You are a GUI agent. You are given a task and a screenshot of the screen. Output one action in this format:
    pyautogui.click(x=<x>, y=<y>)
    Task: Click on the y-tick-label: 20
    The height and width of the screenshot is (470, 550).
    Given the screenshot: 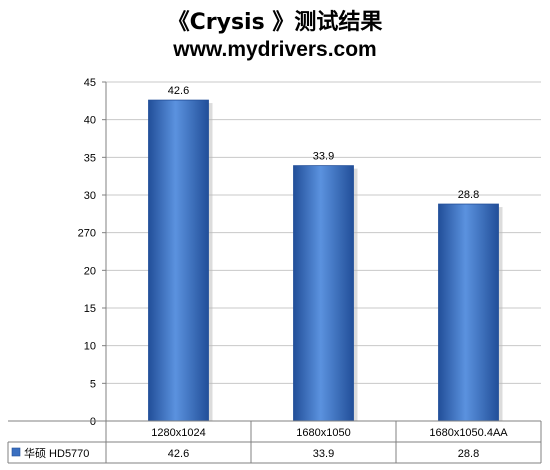 What is the action you would take?
    pyautogui.click(x=90, y=271)
    